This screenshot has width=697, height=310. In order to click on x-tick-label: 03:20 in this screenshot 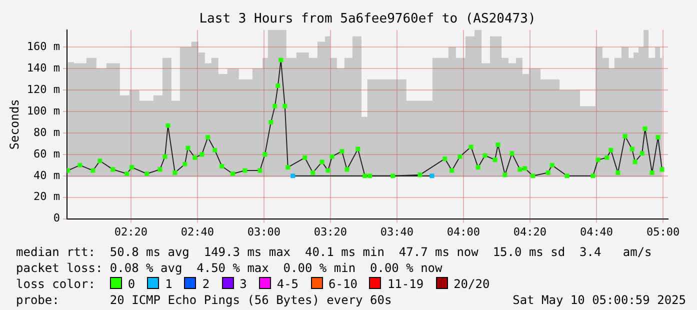, I will do `click(331, 231)`.